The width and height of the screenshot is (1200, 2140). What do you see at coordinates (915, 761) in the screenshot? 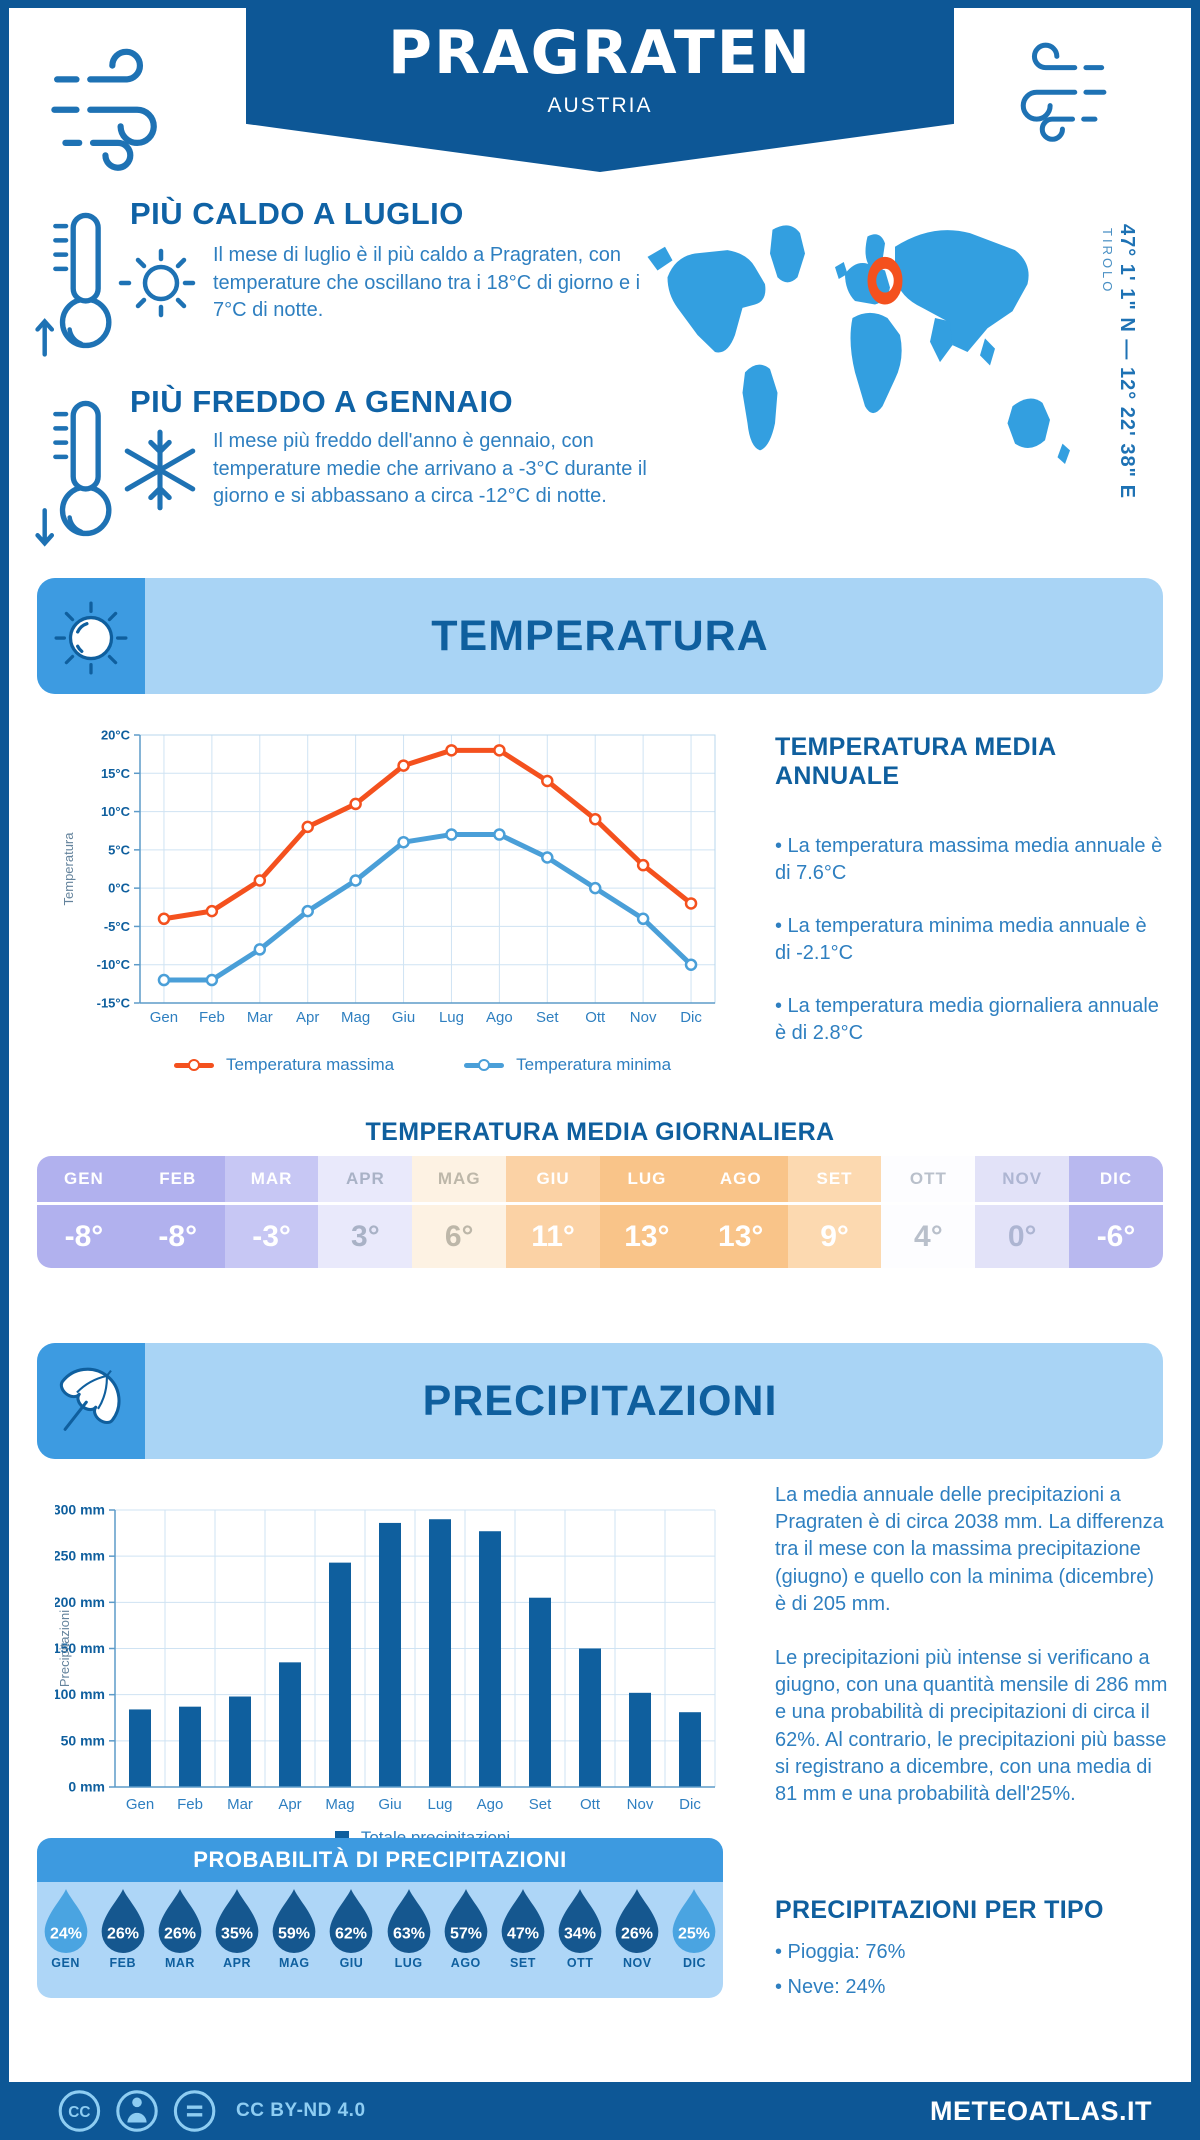
I see `annual-temperature-title: TEMPERATURA MEDIA ANNUALE` at bounding box center [915, 761].